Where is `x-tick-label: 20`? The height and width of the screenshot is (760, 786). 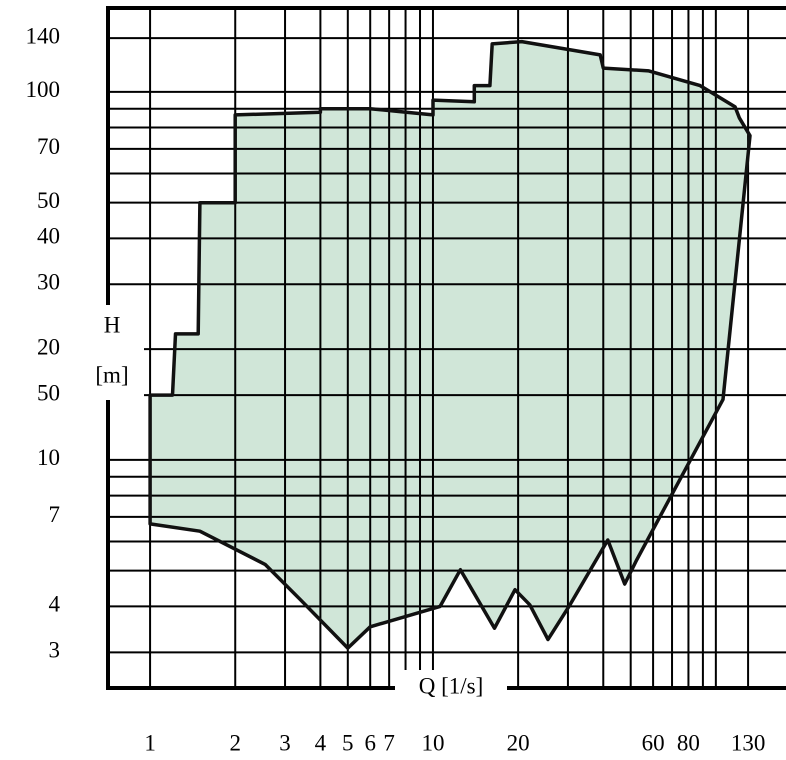
x-tick-label: 20 is located at coordinates (518, 742).